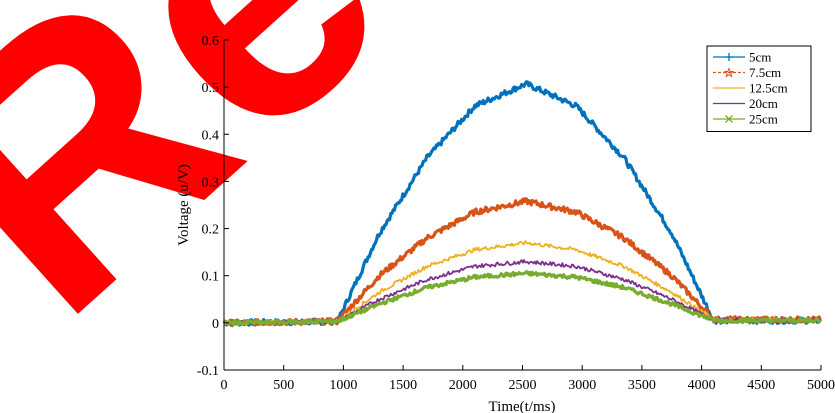 Image resolution: width=835 pixels, height=413 pixels. What do you see at coordinates (211, 277) in the screenshot?
I see `y-tick-label: 0.1` at bounding box center [211, 277].